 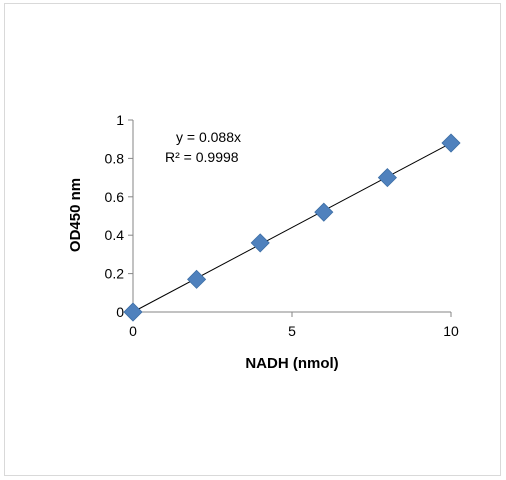 I want to click on y-axis-title: OD450 nm, so click(x=75, y=215).